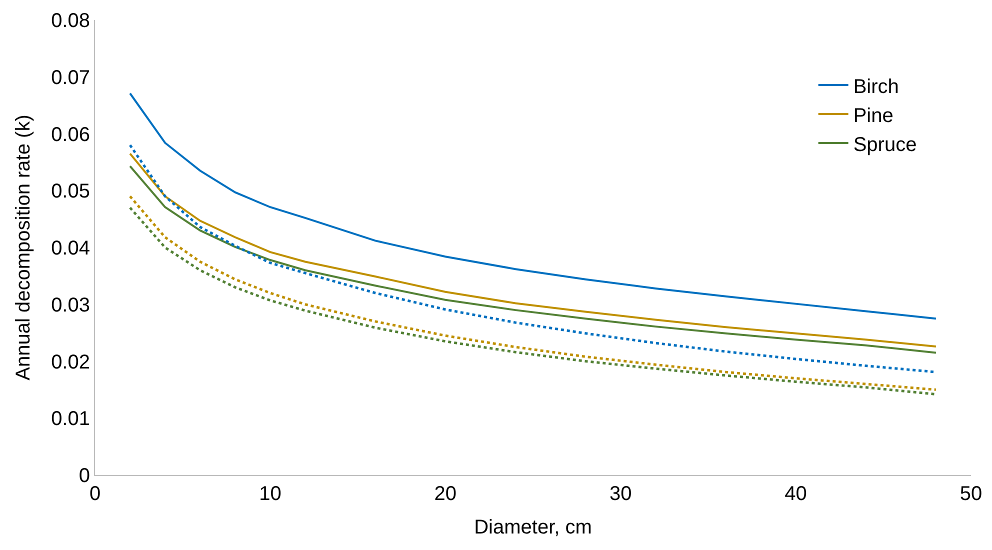 This screenshot has width=992, height=550. Describe the element at coordinates (70, 305) in the screenshot. I see `y-tick-label: 0.03` at that location.